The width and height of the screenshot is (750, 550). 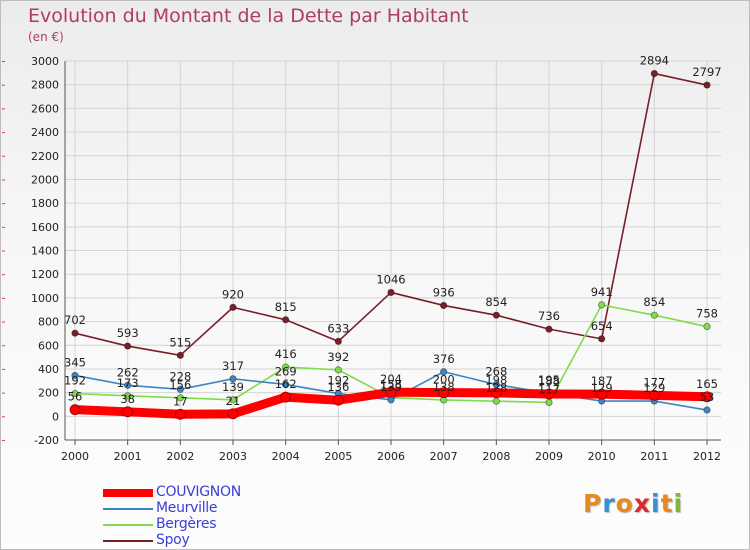 What do you see at coordinates (286, 456) in the screenshot?
I see `x-tick-label: 2004` at bounding box center [286, 456].